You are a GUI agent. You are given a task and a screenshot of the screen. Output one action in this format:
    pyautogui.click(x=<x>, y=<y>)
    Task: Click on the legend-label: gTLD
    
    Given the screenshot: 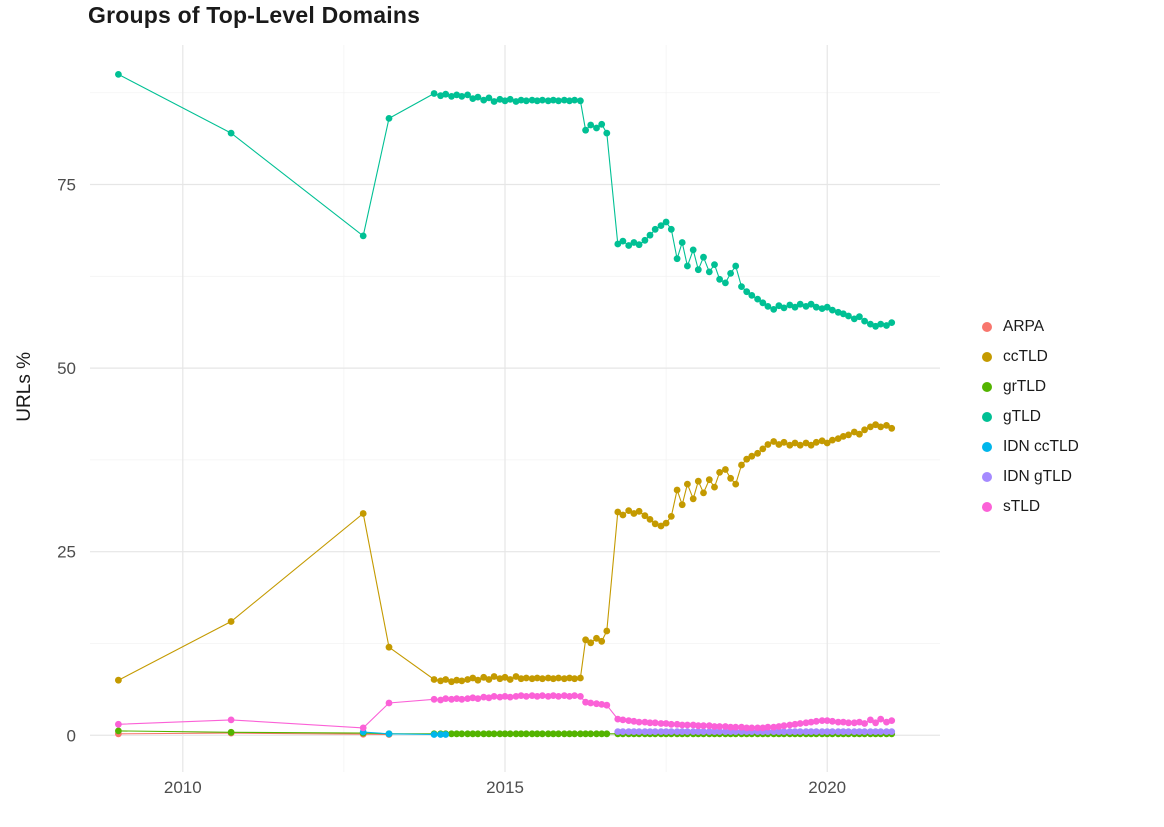 What is the action you would take?
    pyautogui.click(x=1022, y=416)
    